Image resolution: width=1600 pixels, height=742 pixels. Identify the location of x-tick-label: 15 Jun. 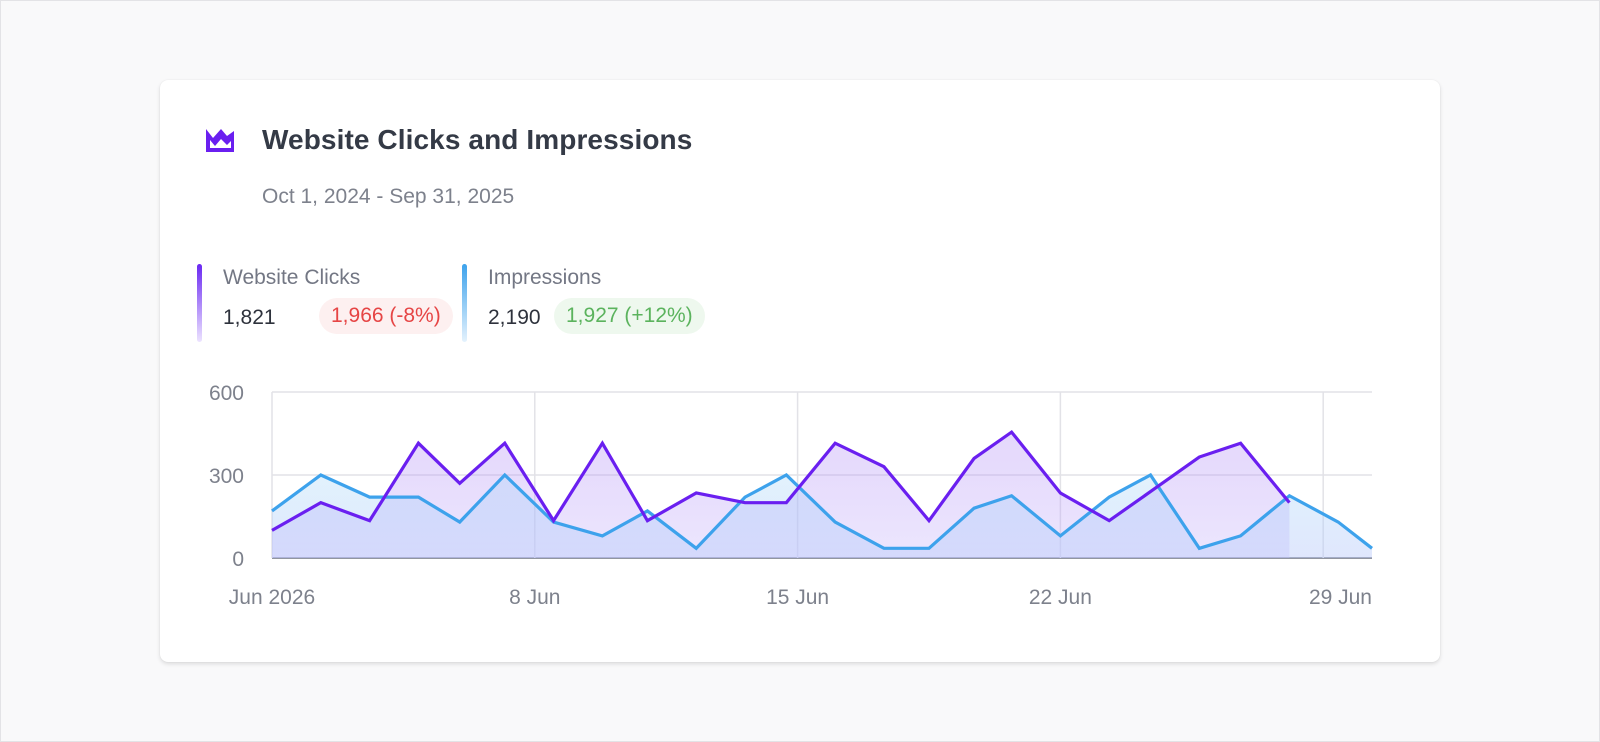
(797, 597).